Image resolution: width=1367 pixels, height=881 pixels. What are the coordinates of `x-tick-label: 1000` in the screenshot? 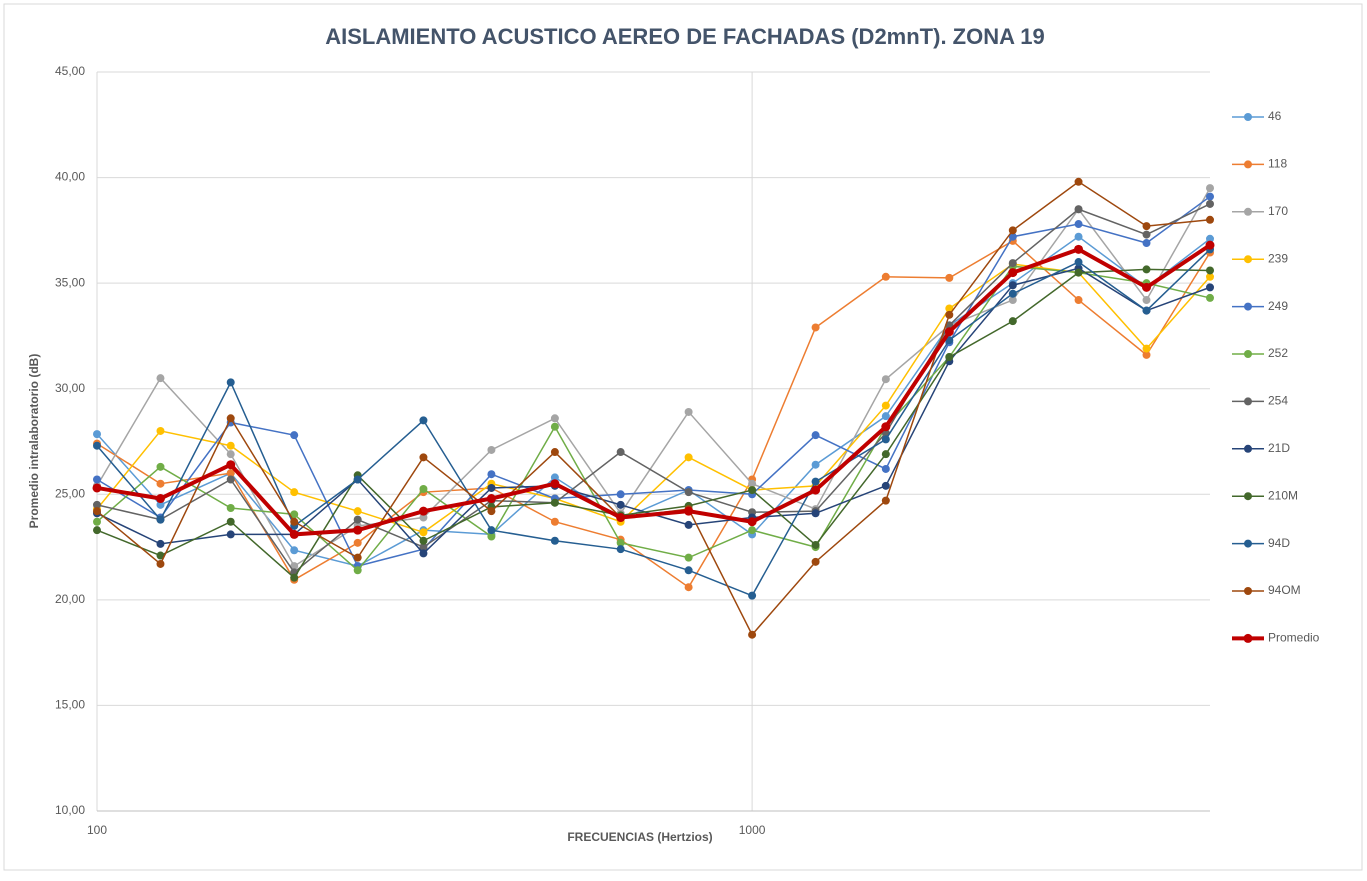 It's located at (752, 830).